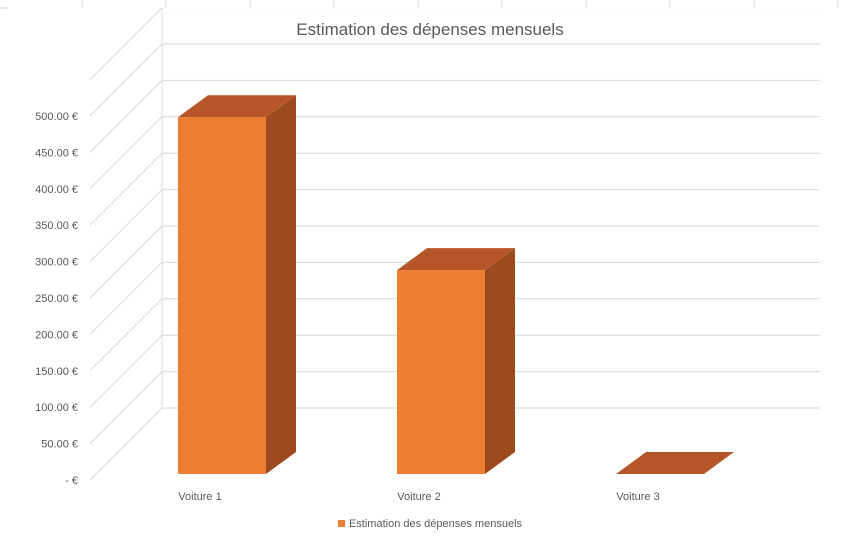  I want to click on y-tick-label: 450.00 €, so click(56, 153).